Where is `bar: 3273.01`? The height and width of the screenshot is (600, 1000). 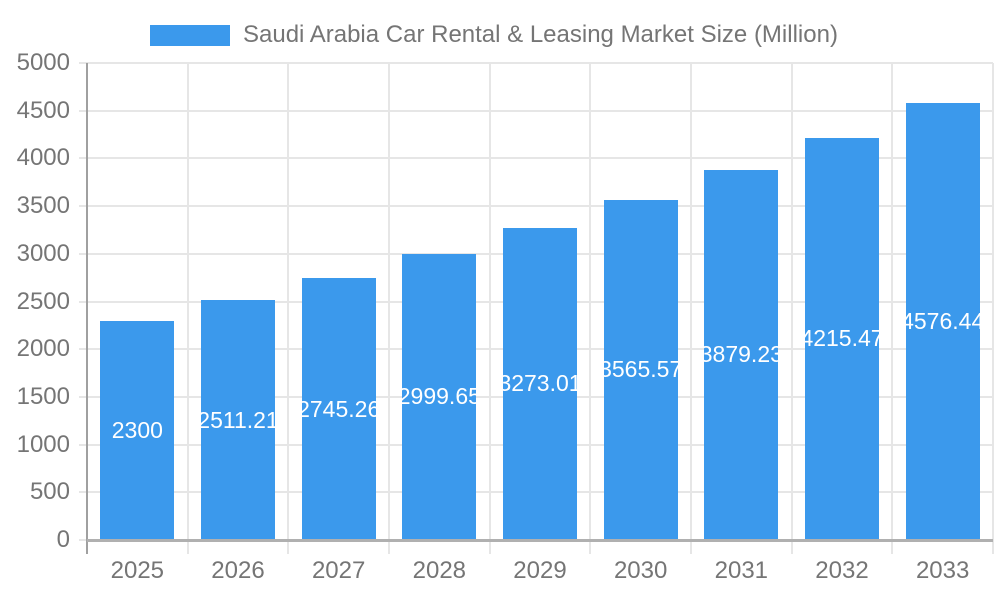
bar: 3273.01 is located at coordinates (540, 383).